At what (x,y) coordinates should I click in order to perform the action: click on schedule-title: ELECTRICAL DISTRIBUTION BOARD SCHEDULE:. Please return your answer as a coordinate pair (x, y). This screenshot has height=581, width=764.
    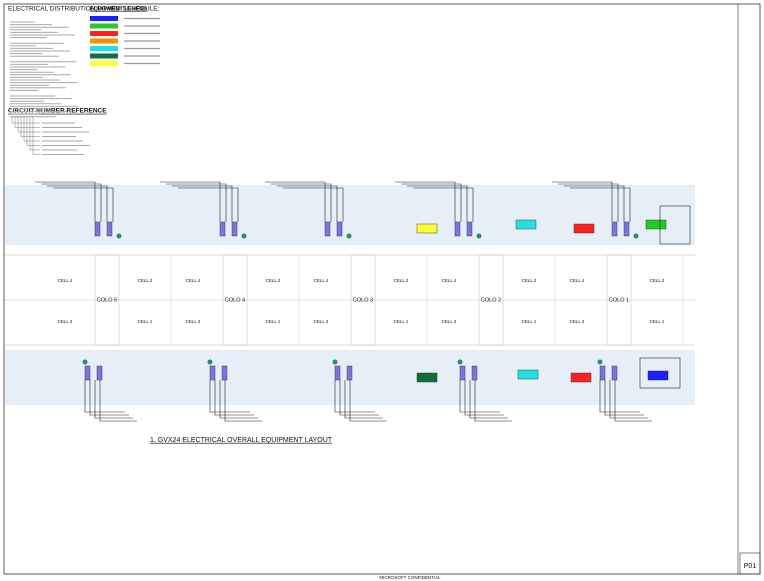
    Looking at the image, I should click on (84, 9).